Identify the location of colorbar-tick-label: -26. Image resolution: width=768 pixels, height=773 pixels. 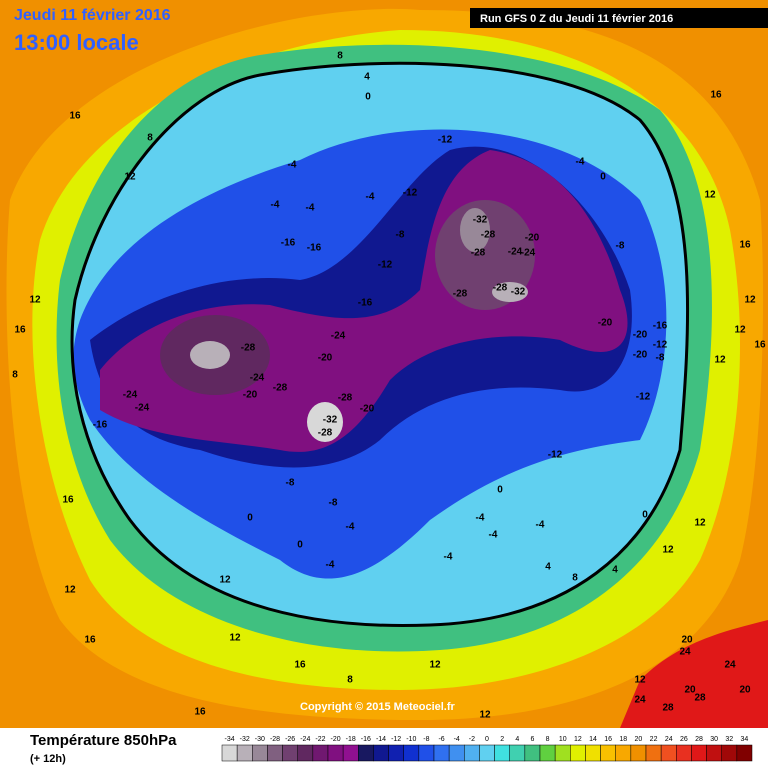
(290, 739).